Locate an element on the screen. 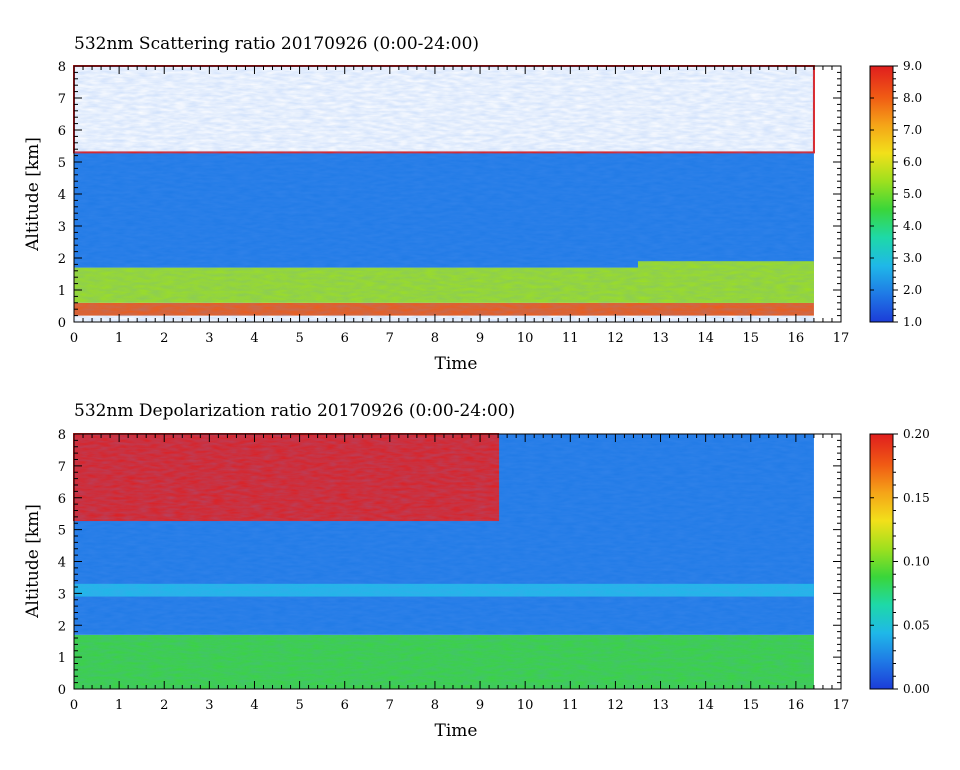 Image resolution: width=960 pixels, height=770 pixels. colorbar-tick-label: 0.20 is located at coordinates (916, 434).